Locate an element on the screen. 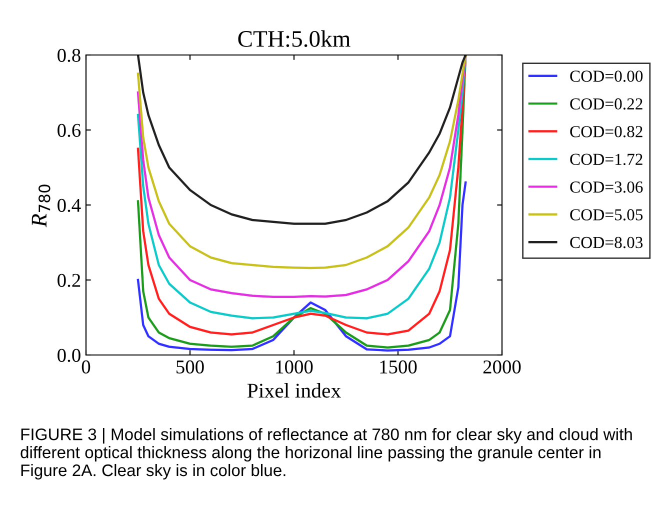  y-tick-label: 0.0 is located at coordinates (69, 355).